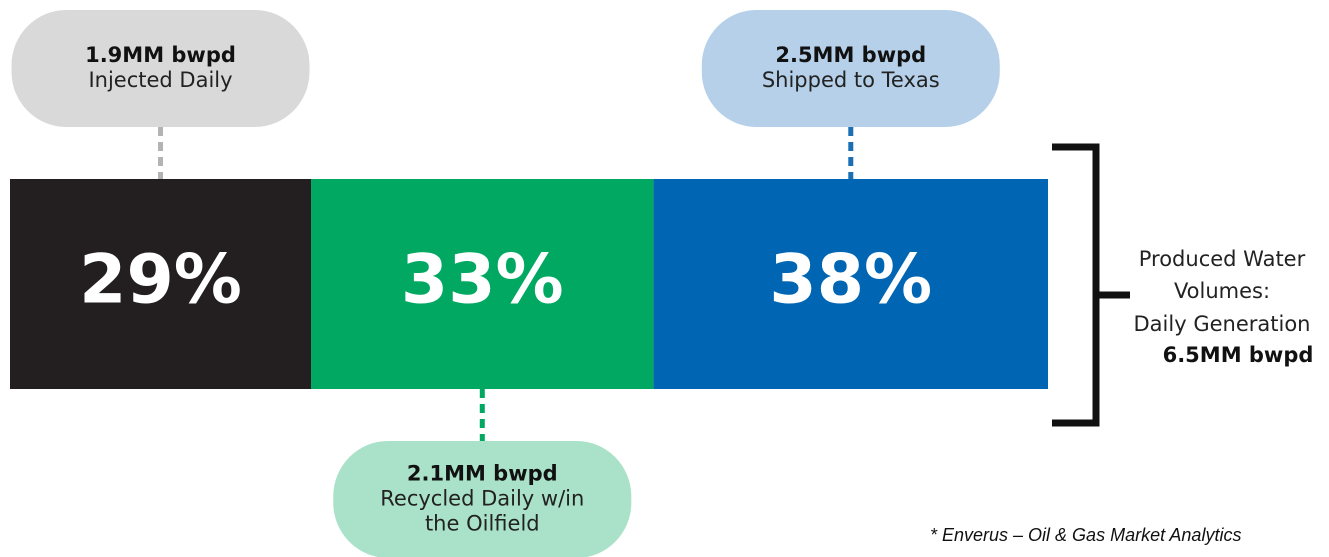  Describe the element at coordinates (160, 280) in the screenshot. I see `value-label: 29%` at that location.